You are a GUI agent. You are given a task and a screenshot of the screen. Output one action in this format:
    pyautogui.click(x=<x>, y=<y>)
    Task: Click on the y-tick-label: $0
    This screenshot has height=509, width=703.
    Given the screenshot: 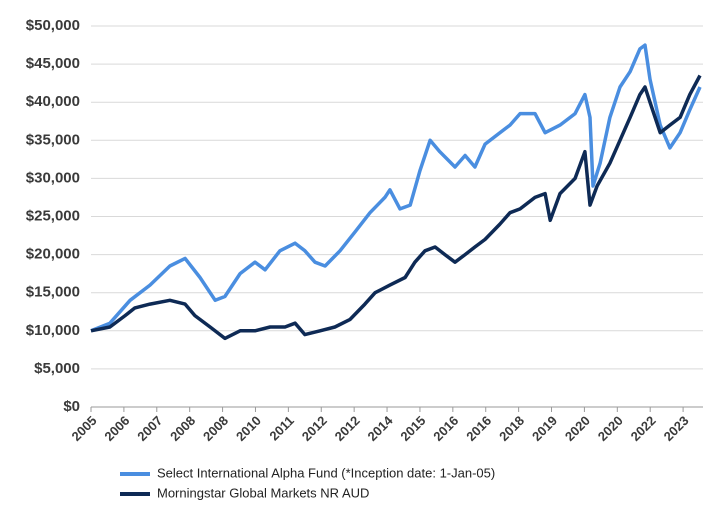 What is the action you would take?
    pyautogui.click(x=71, y=406)
    